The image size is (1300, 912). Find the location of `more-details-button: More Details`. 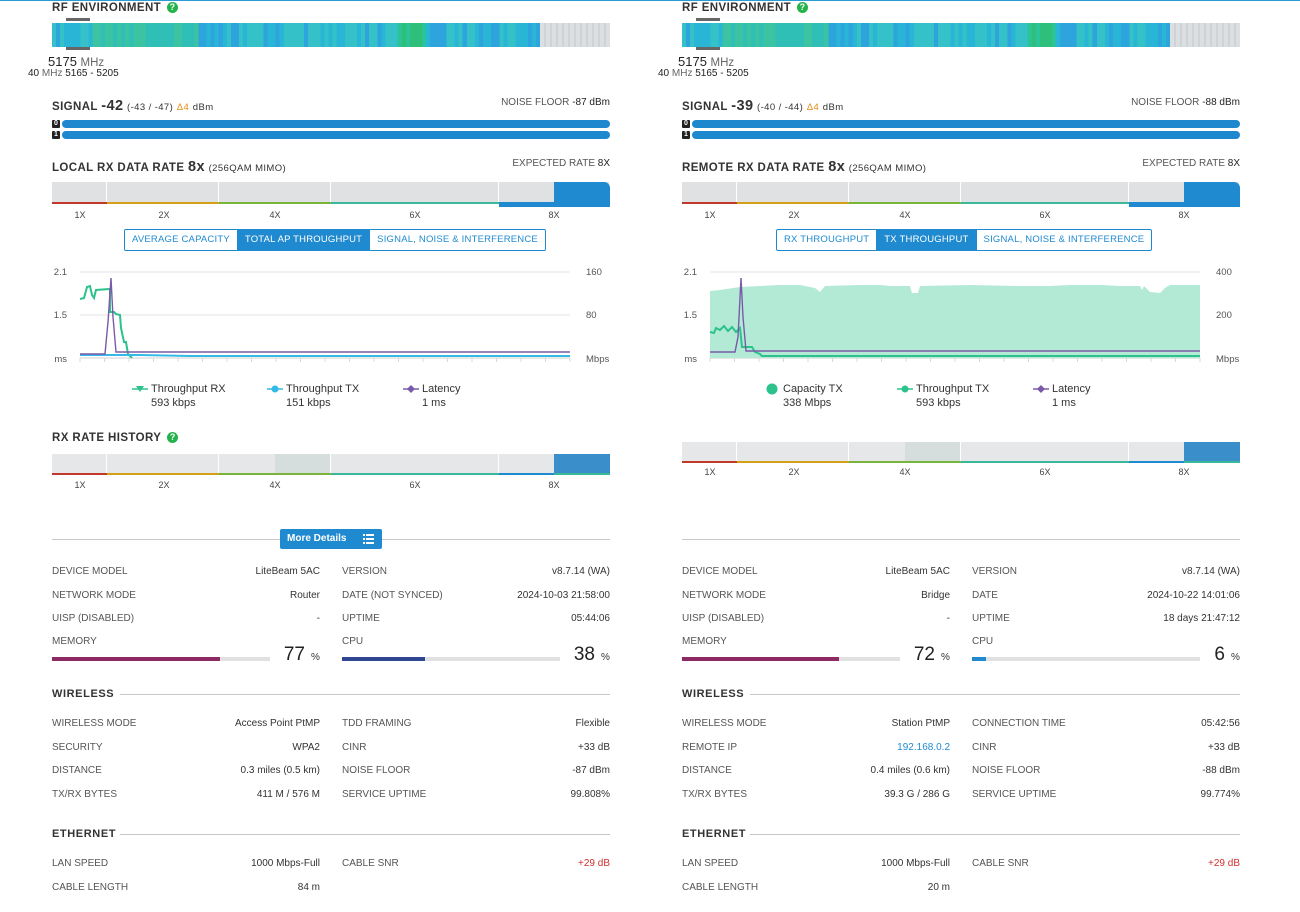

more-details-button: More Details is located at coordinates (331, 539).